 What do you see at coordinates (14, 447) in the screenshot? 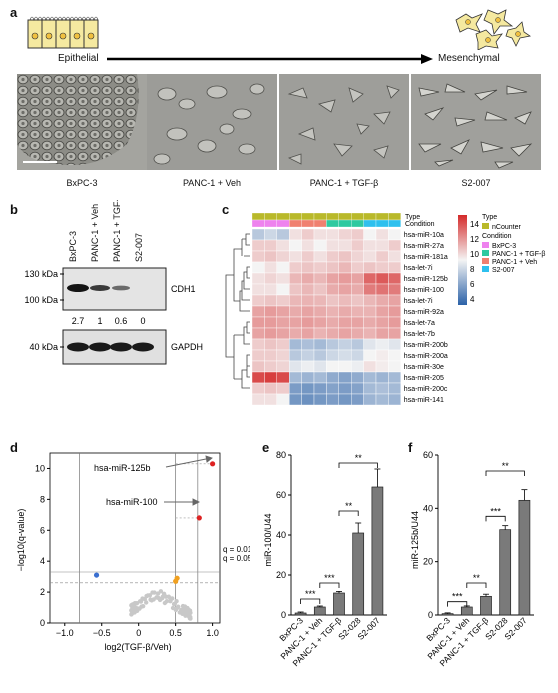
I see `panel-d-letter: d` at bounding box center [14, 447].